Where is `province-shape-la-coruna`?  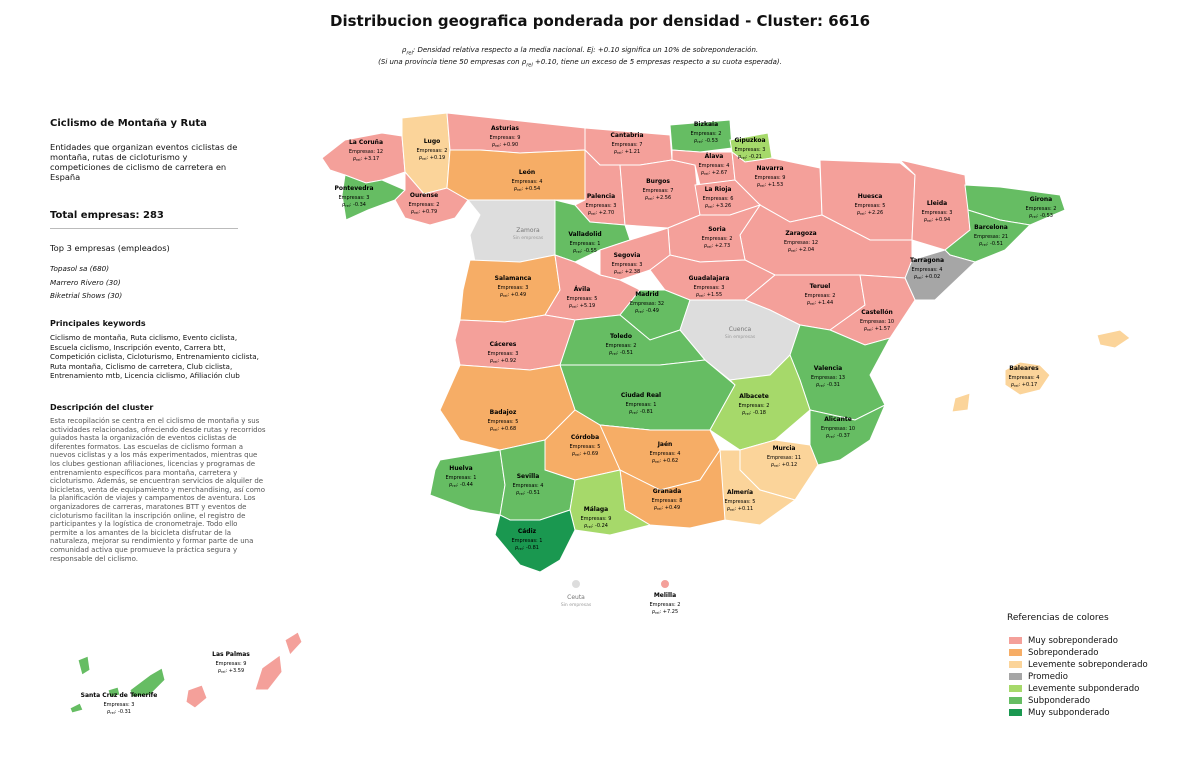 province-shape-la-coruna is located at coordinates (363, 158).